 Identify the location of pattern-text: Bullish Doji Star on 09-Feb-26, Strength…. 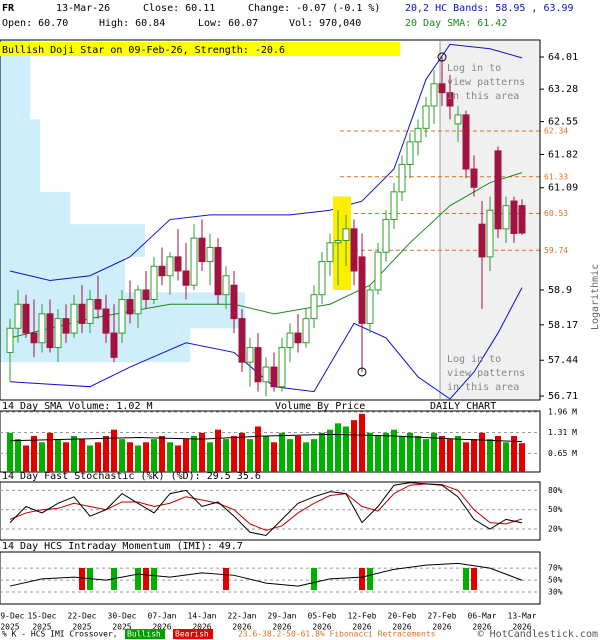
(143, 50).